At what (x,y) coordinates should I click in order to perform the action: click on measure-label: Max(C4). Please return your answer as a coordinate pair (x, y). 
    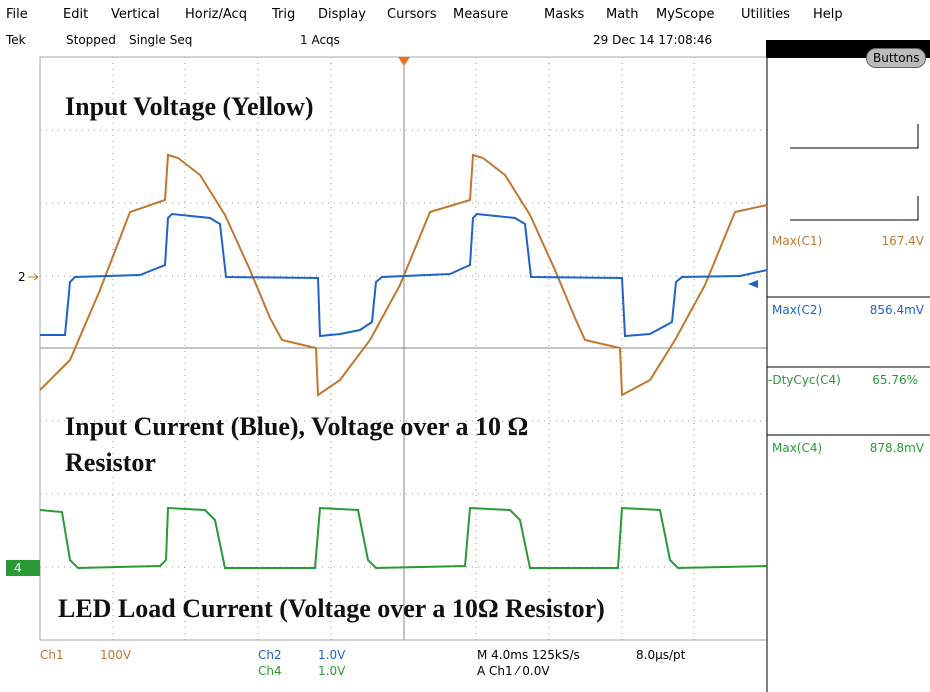
    Looking at the image, I should click on (797, 448).